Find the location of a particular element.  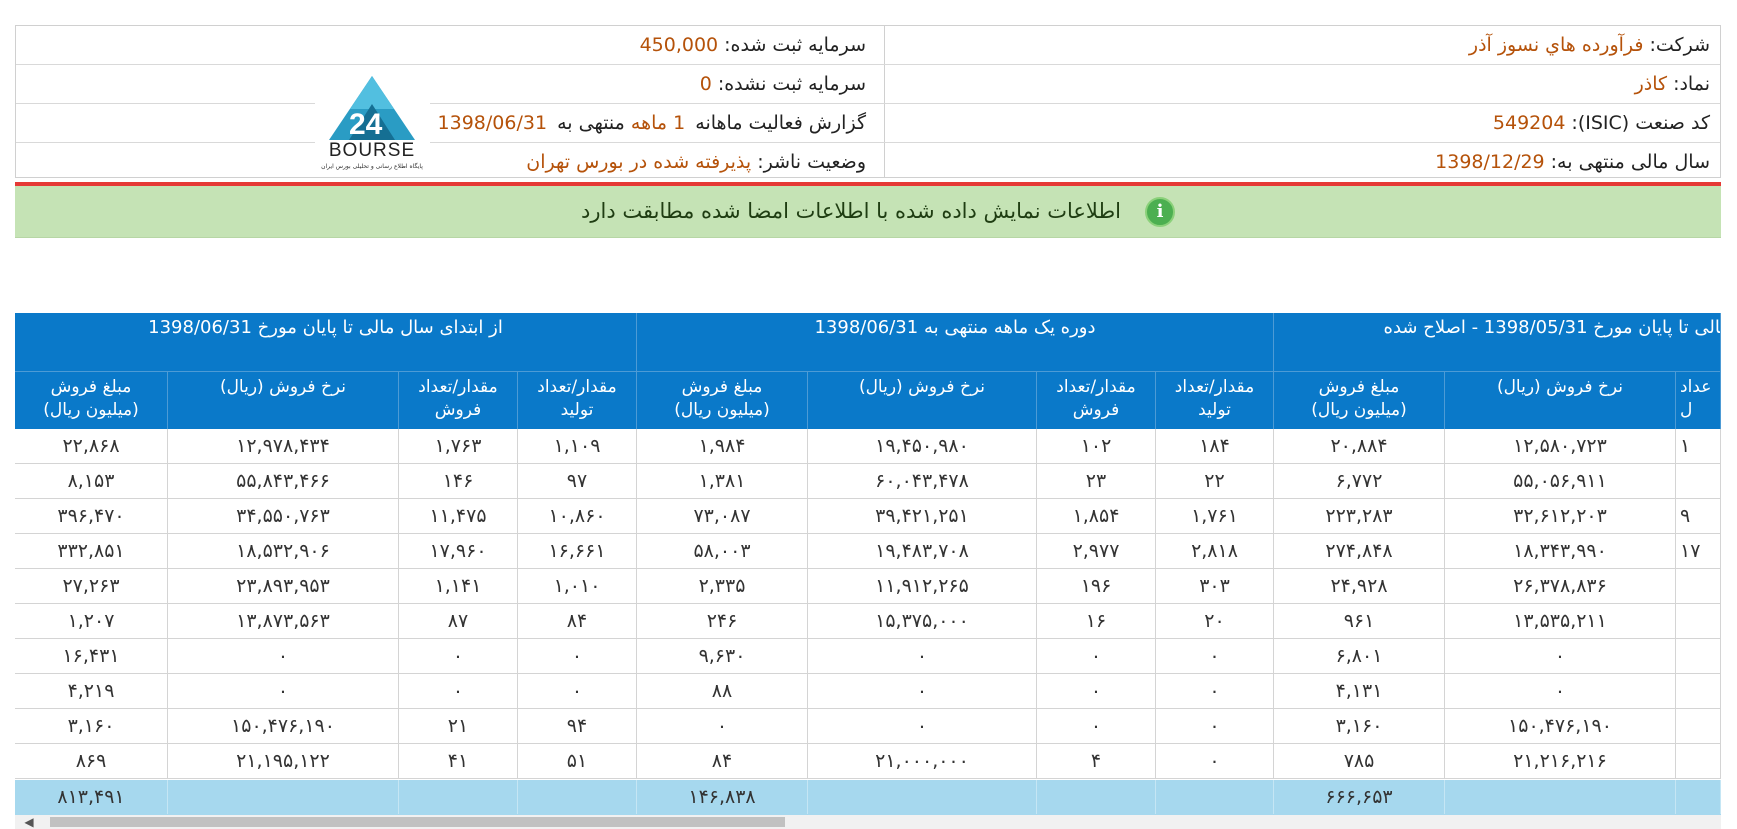

cell-month-rate: ۲۱,۰۰۰,۰۰۰ is located at coordinates (922, 761).